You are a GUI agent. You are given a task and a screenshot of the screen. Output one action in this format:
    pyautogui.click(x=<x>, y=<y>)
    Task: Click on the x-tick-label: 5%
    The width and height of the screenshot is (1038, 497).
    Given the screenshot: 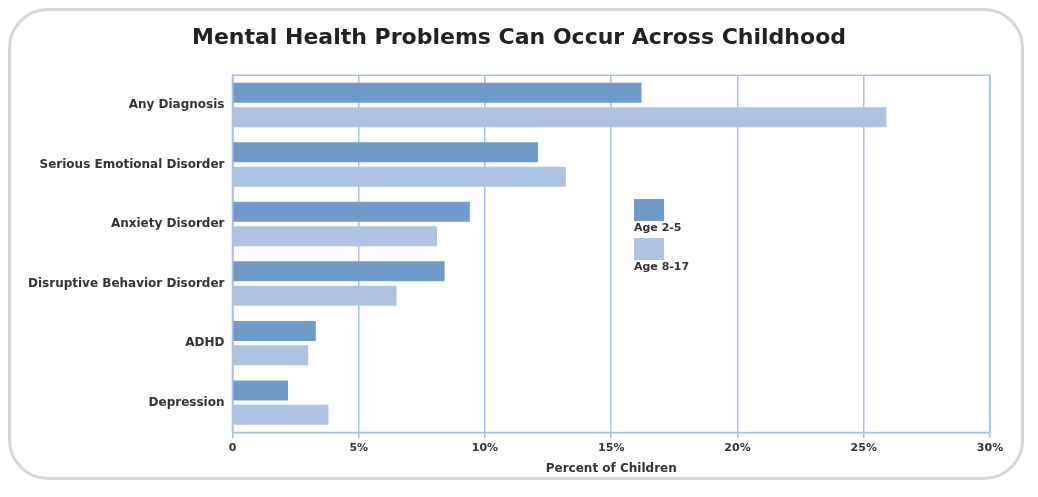 What is the action you would take?
    pyautogui.click(x=359, y=447)
    